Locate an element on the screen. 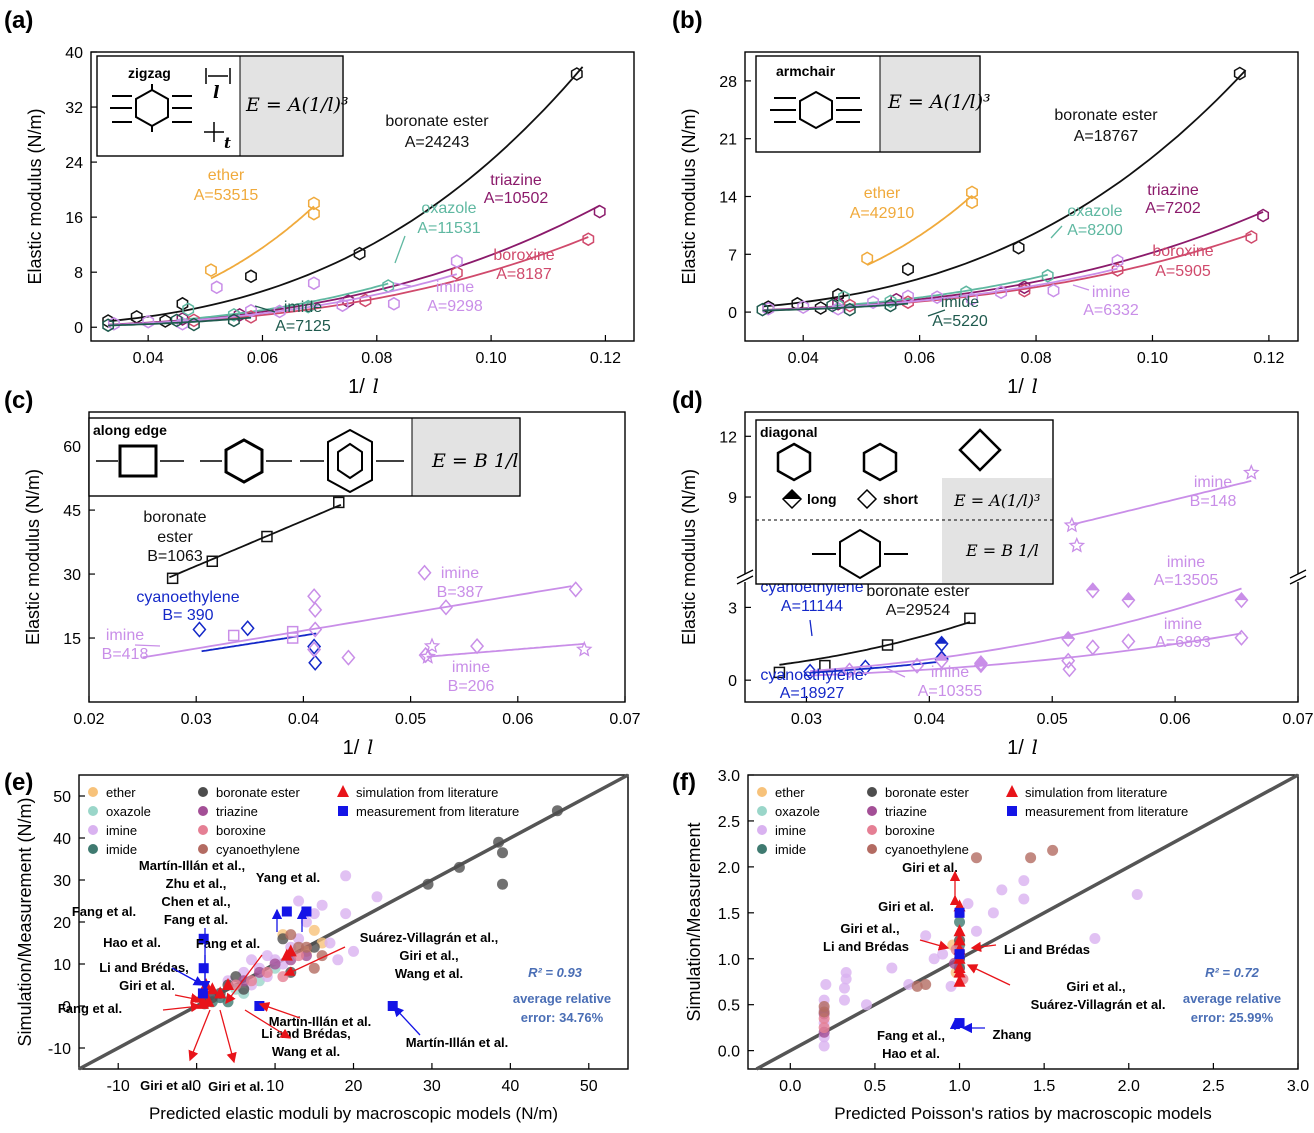  x-tick-label: 0.12 is located at coordinates (1268, 358).